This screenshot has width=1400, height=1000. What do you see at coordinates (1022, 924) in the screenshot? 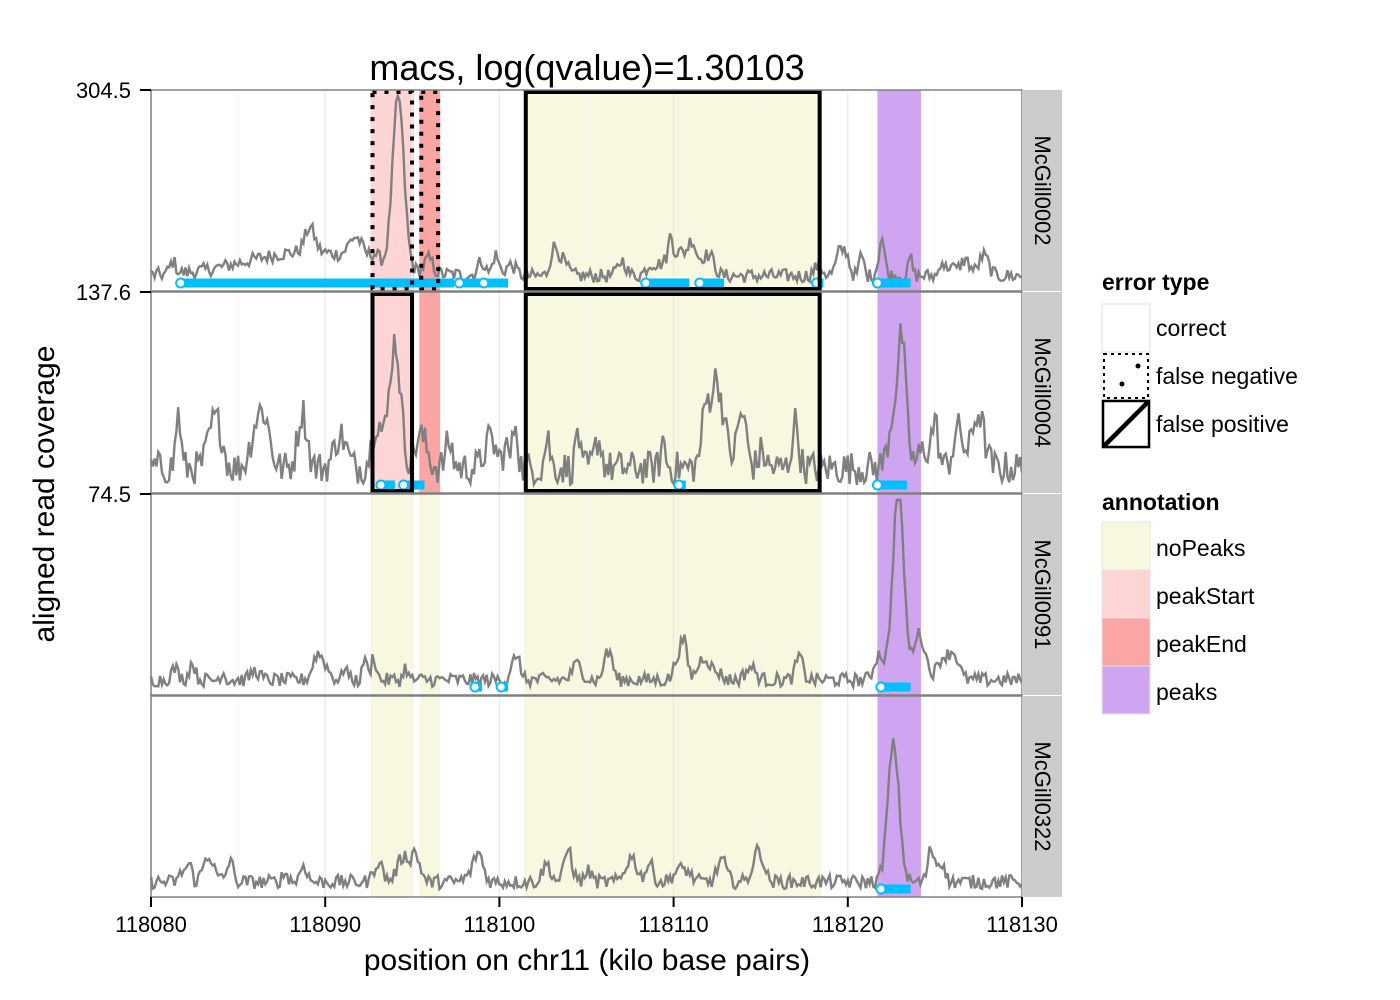
I see `x-tick-label: 118130` at bounding box center [1022, 924].